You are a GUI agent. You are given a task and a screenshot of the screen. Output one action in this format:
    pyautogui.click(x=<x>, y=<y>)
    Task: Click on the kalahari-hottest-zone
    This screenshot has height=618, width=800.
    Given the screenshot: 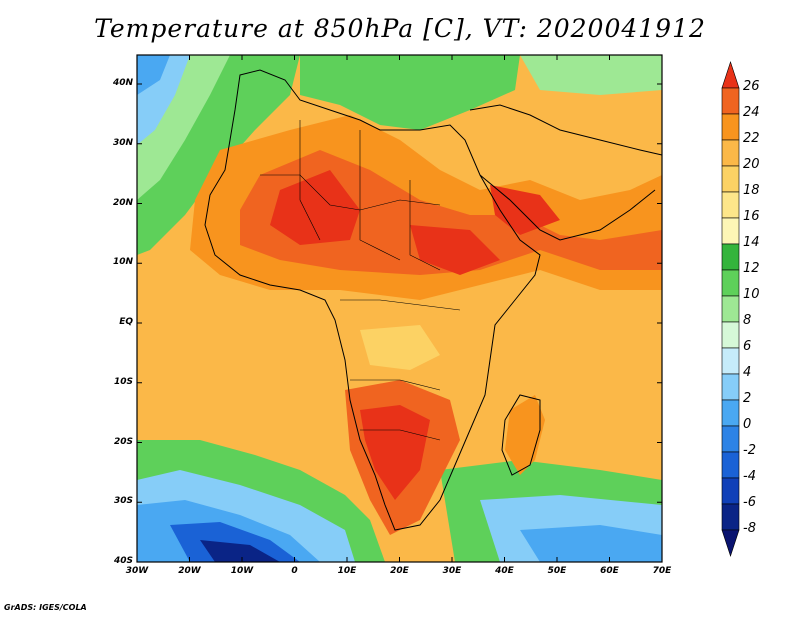 What is the action you would take?
    pyautogui.click(x=395, y=452)
    